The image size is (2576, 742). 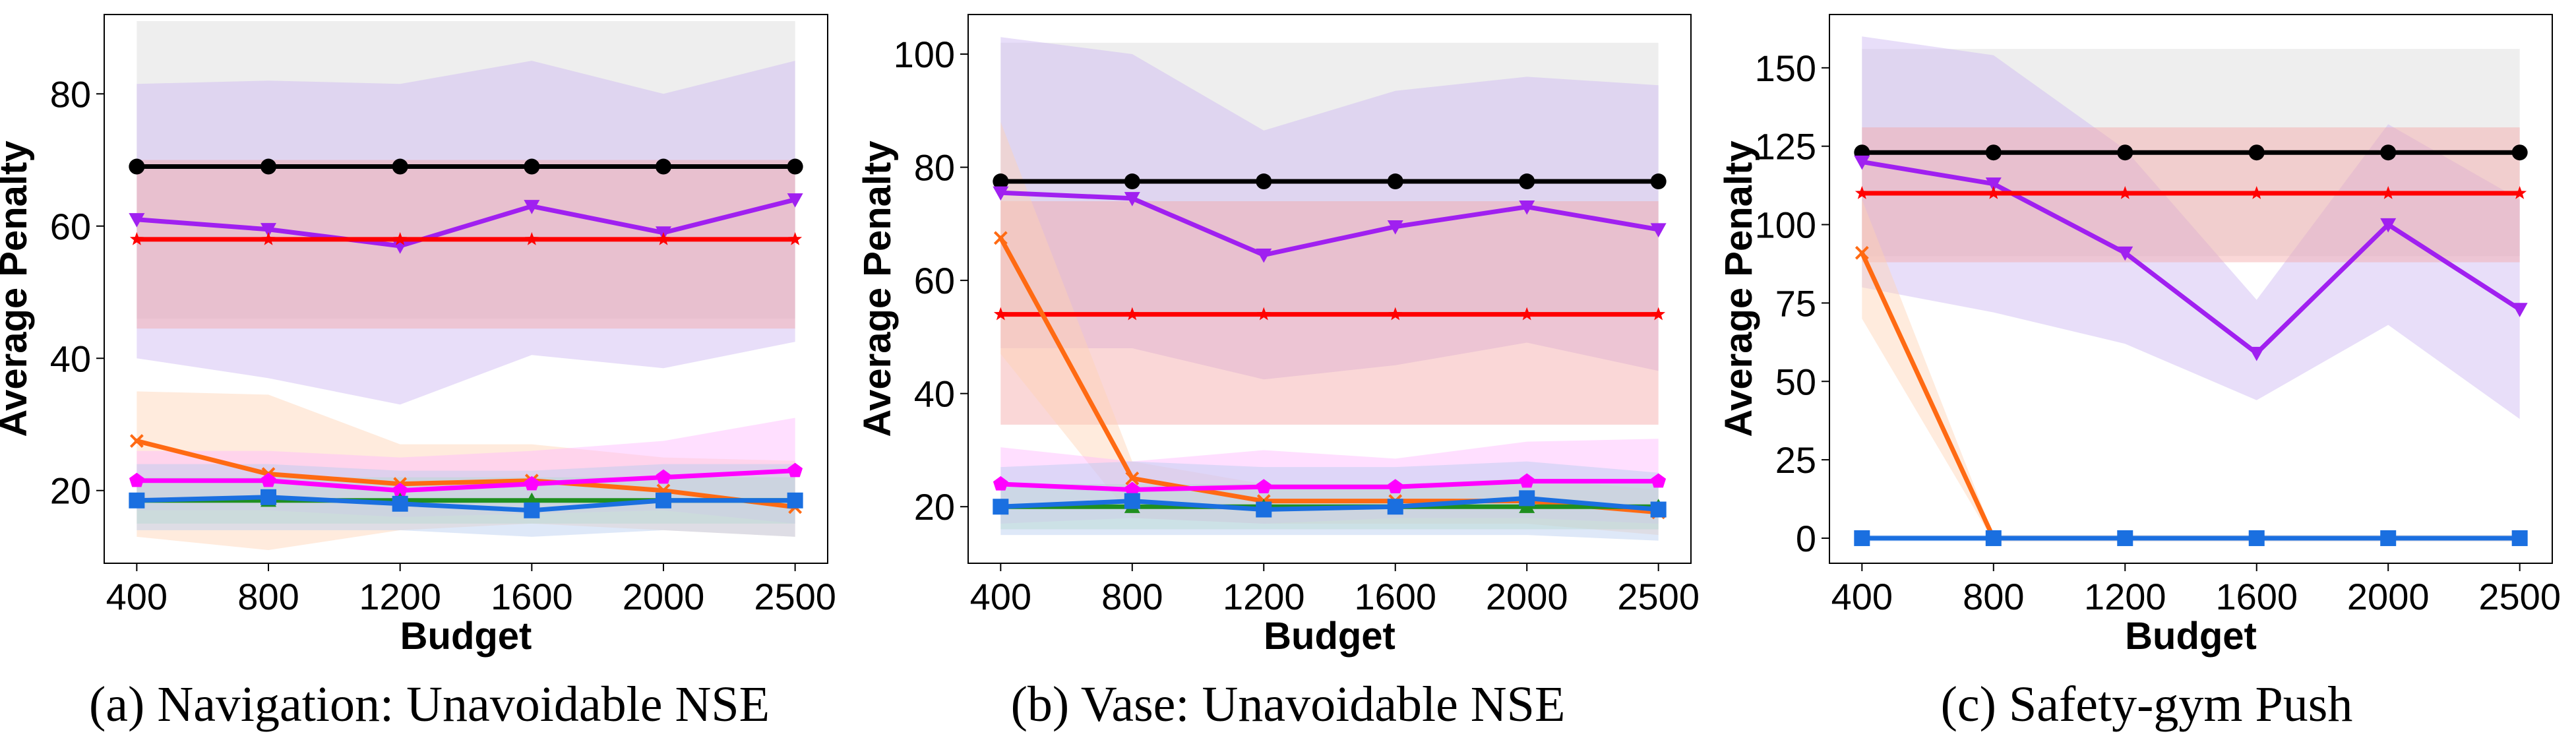 What do you see at coordinates (70, 94) in the screenshot?
I see `ytick-label-80: 80` at bounding box center [70, 94].